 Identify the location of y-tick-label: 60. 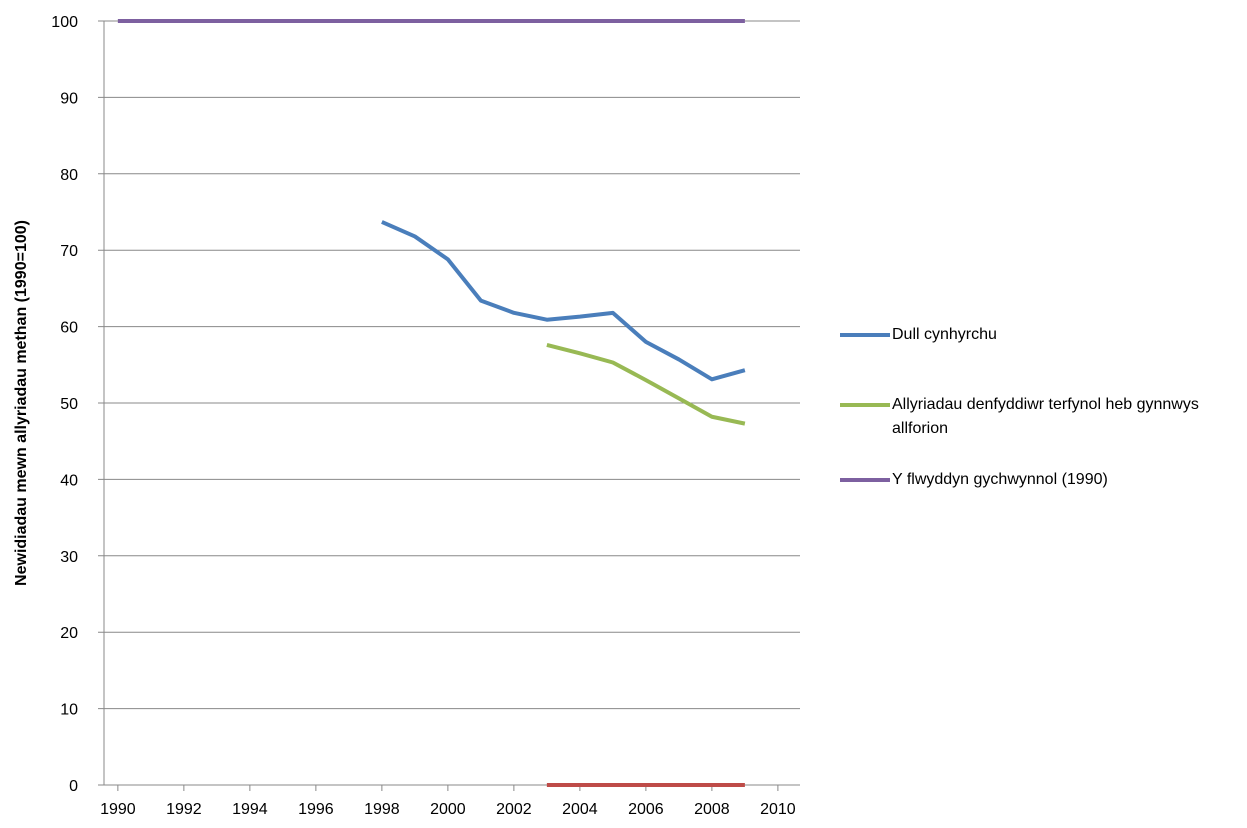
(69, 328).